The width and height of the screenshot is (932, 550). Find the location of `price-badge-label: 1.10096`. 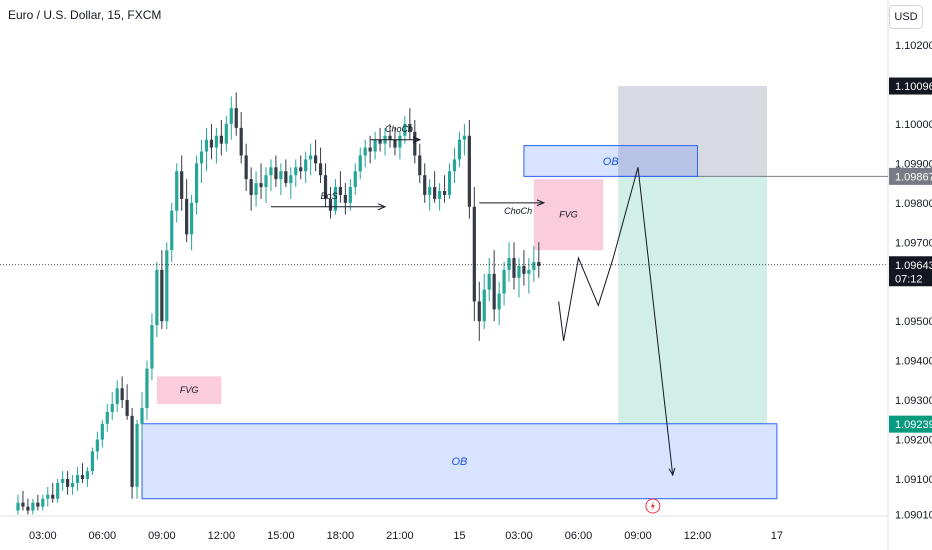

price-badge-label: 1.10096 is located at coordinates (913, 87).